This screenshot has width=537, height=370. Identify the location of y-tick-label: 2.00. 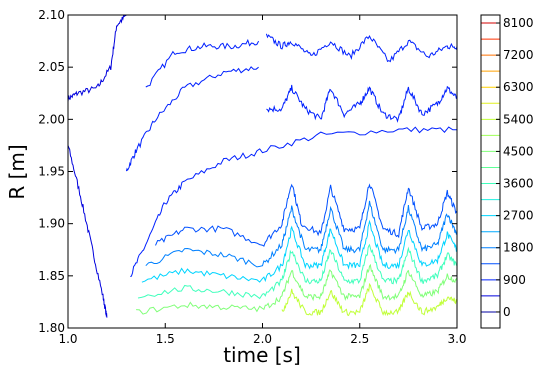
(51, 119).